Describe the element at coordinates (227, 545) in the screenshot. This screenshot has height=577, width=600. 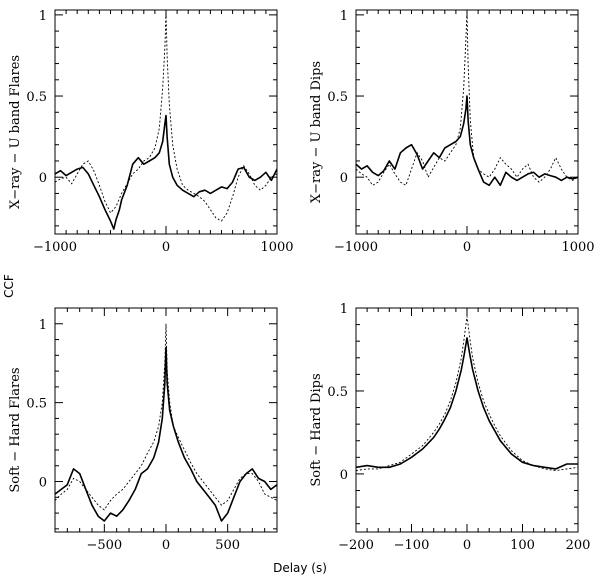
I see `x-tick-label: 500` at that location.